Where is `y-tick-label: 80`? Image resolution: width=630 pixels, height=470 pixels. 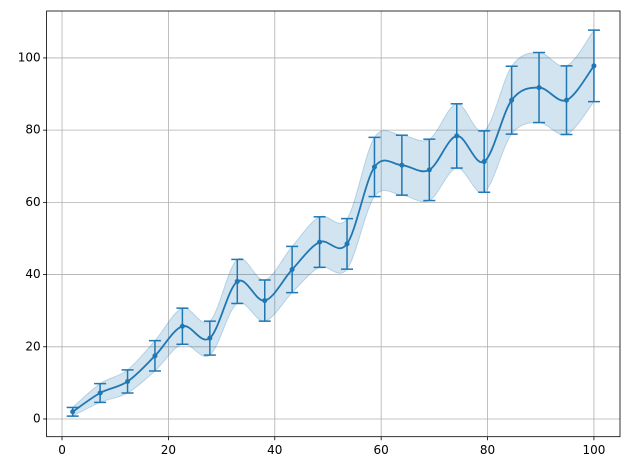
y-tick-label: 80 is located at coordinates (32, 130).